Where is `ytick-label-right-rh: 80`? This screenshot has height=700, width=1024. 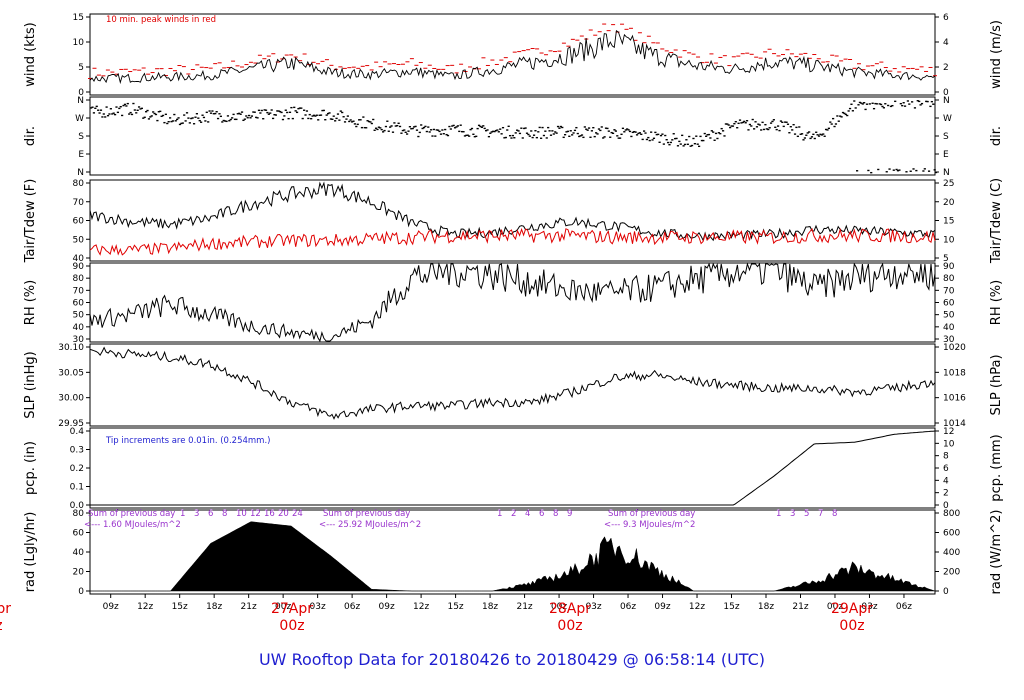 ytick-label-right-rh: 80 is located at coordinates (949, 279).